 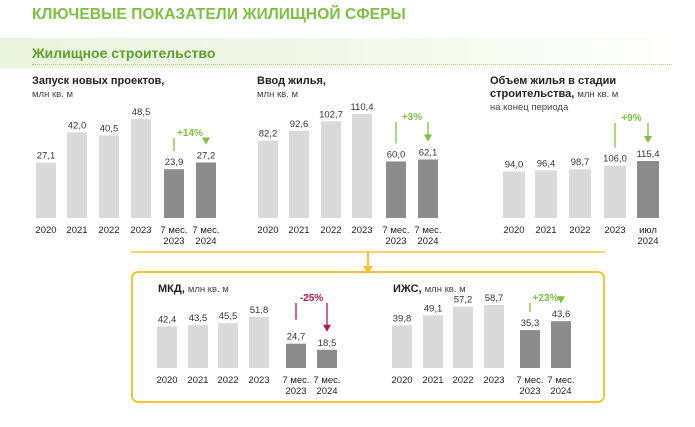 I want to click on category-label-mkd-5: 7 мес. 2024, so click(x=326, y=386).